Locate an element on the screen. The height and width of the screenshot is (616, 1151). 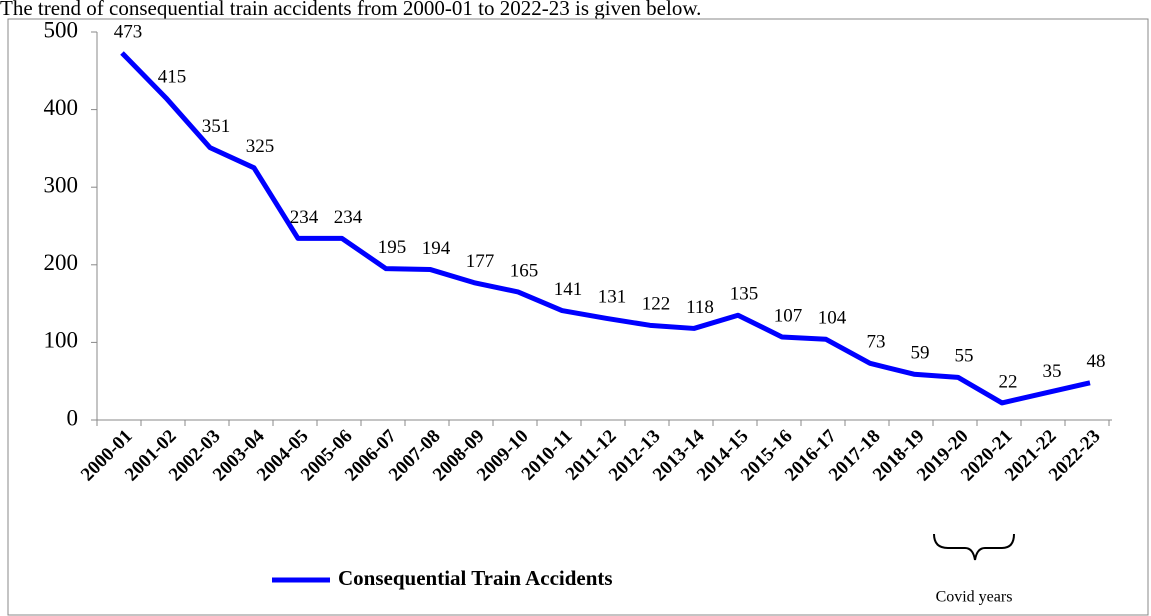
data-label: 107 is located at coordinates (788, 315).